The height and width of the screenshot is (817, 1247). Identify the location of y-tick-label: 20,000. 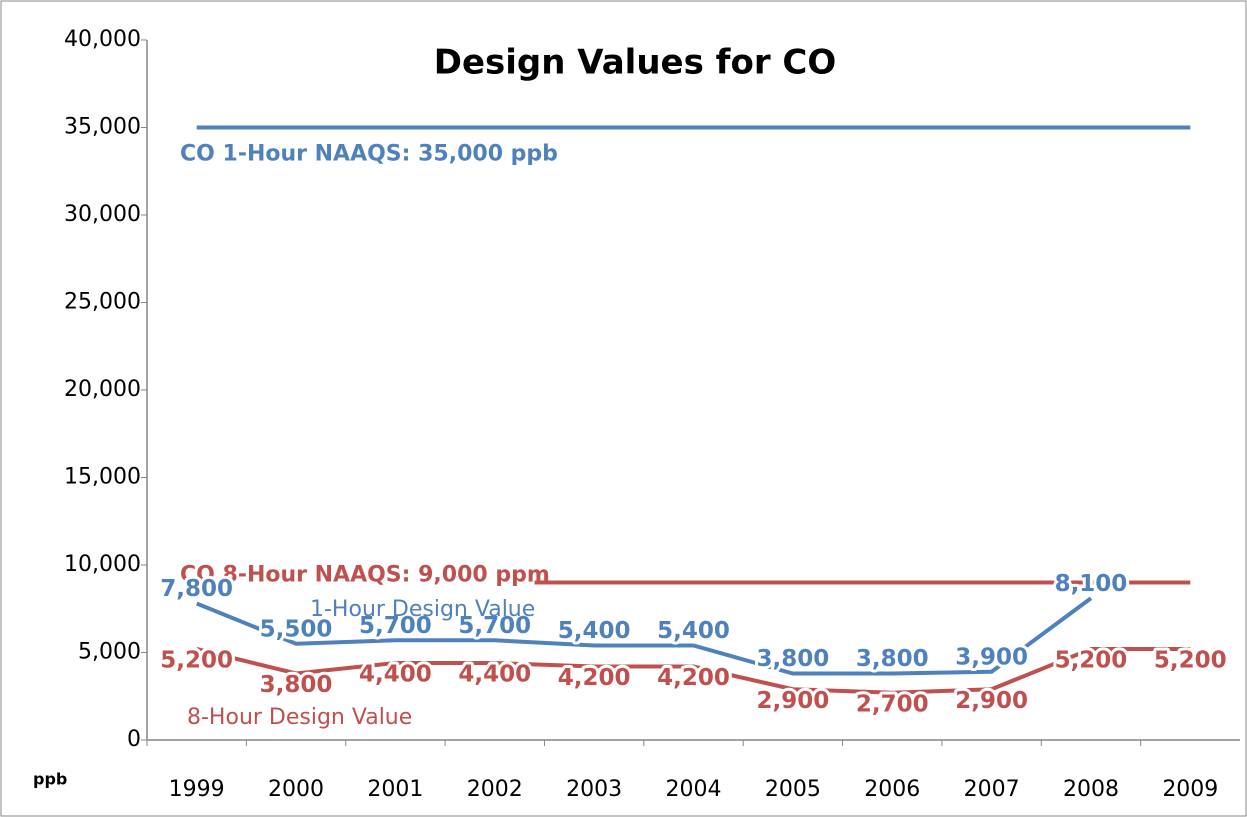
(102, 389).